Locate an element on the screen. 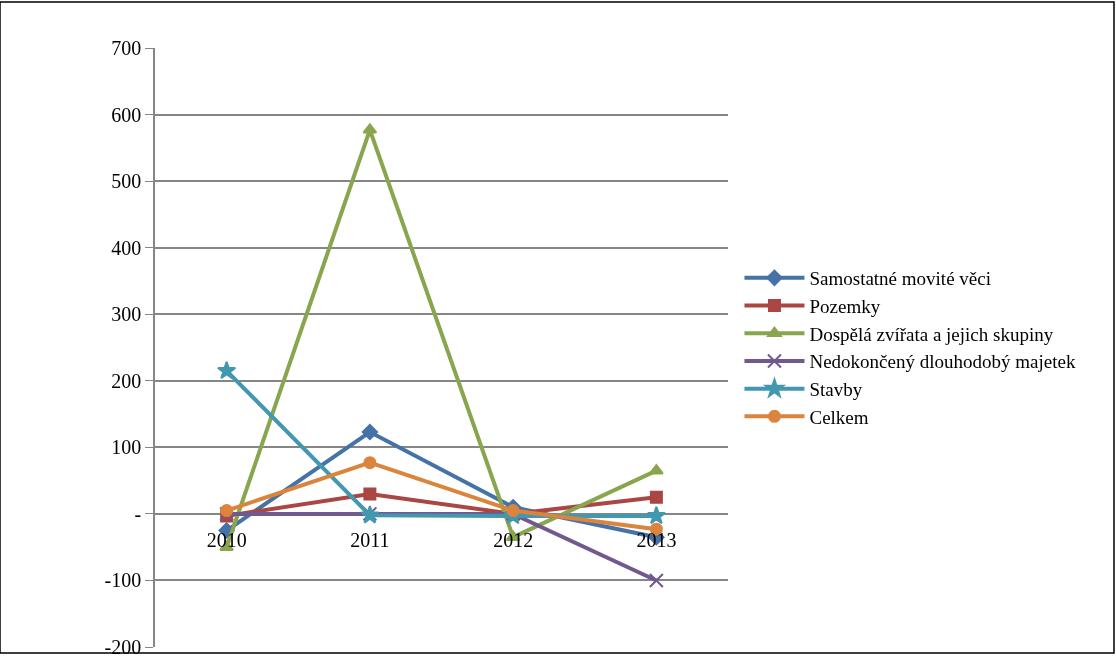 This screenshot has height=671, width=1116. legend-label: Pozemky is located at coordinates (845, 306).